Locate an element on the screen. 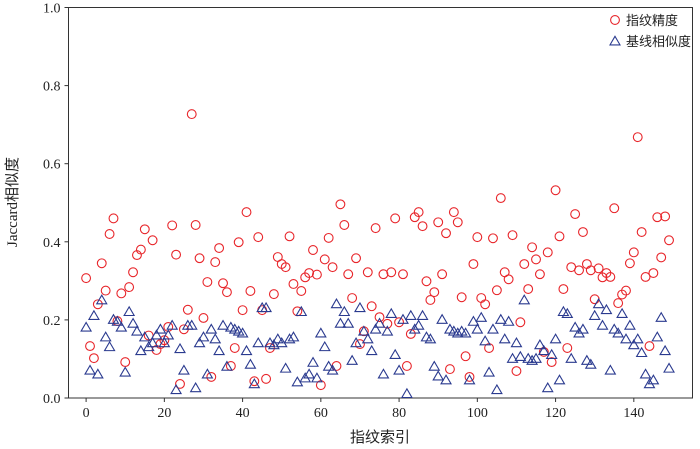 Image resolution: width=700 pixels, height=449 pixels. legend-circle-marker is located at coordinates (615, 20).